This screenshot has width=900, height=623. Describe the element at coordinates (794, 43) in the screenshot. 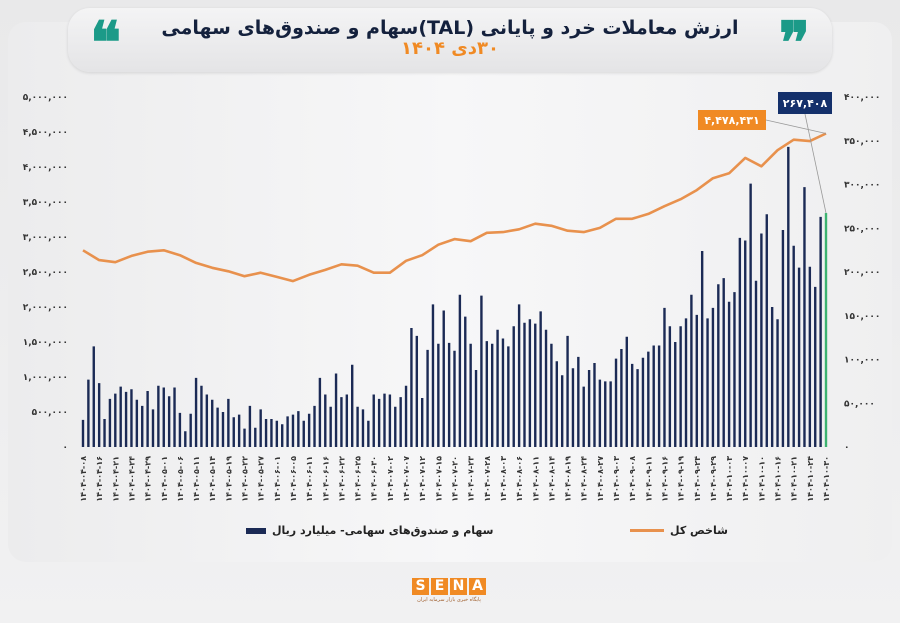

I see `quote-close-icon: ❞` at that location.